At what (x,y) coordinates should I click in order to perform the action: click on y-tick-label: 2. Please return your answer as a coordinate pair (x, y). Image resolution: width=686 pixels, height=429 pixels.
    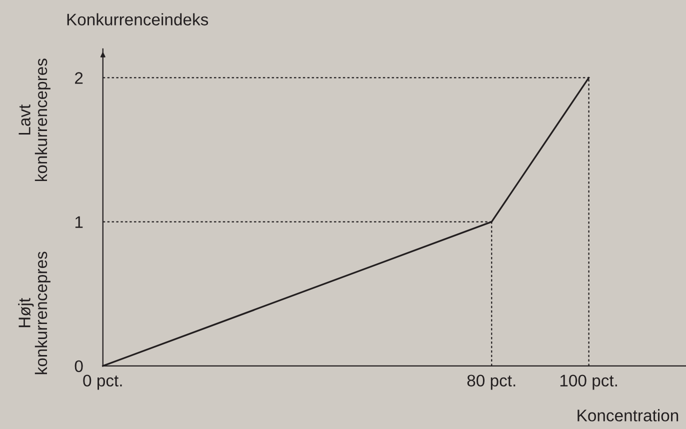
    Looking at the image, I should click on (79, 78).